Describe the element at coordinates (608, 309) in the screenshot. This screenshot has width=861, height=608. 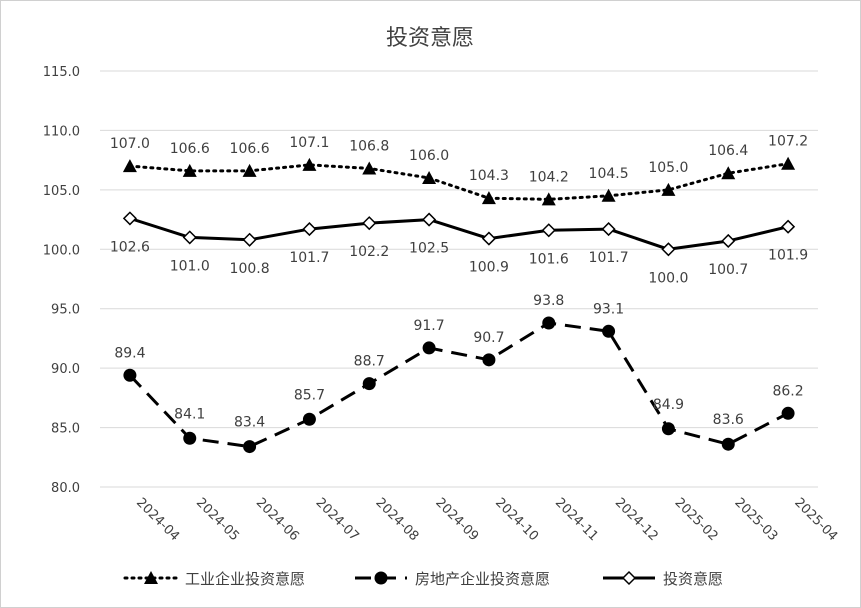
I see `data-label: 93.1` at that location.